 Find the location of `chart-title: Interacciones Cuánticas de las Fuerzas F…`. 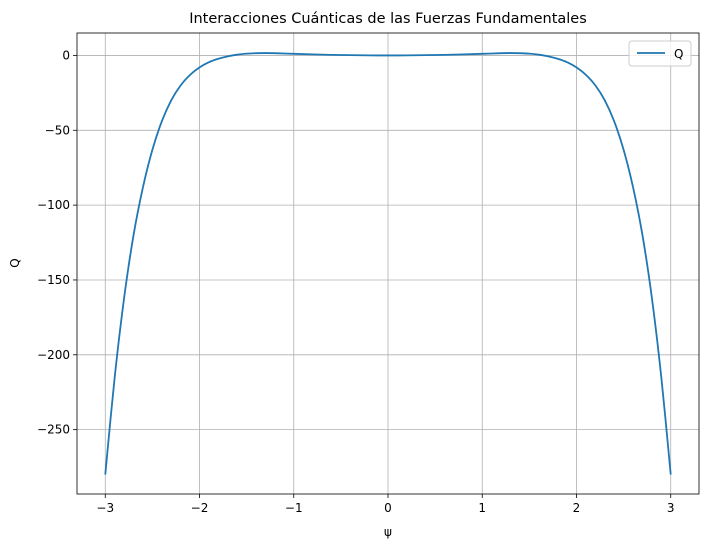

chart-title: Interacciones Cuánticas de las Fuerzas F… is located at coordinates (388, 19).